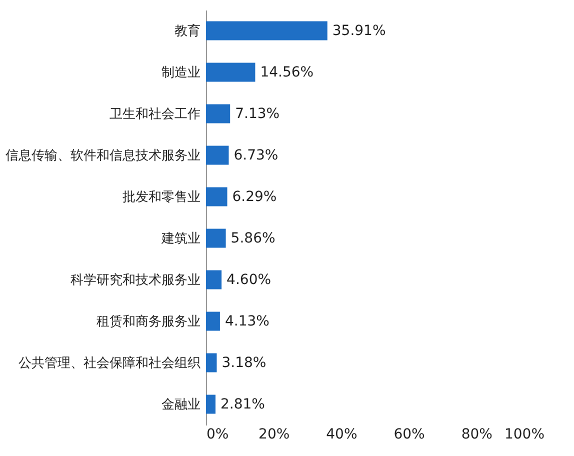 This screenshot has width=574, height=456. What do you see at coordinates (247, 321) in the screenshot?
I see `data-label: 4.13%` at bounding box center [247, 321].